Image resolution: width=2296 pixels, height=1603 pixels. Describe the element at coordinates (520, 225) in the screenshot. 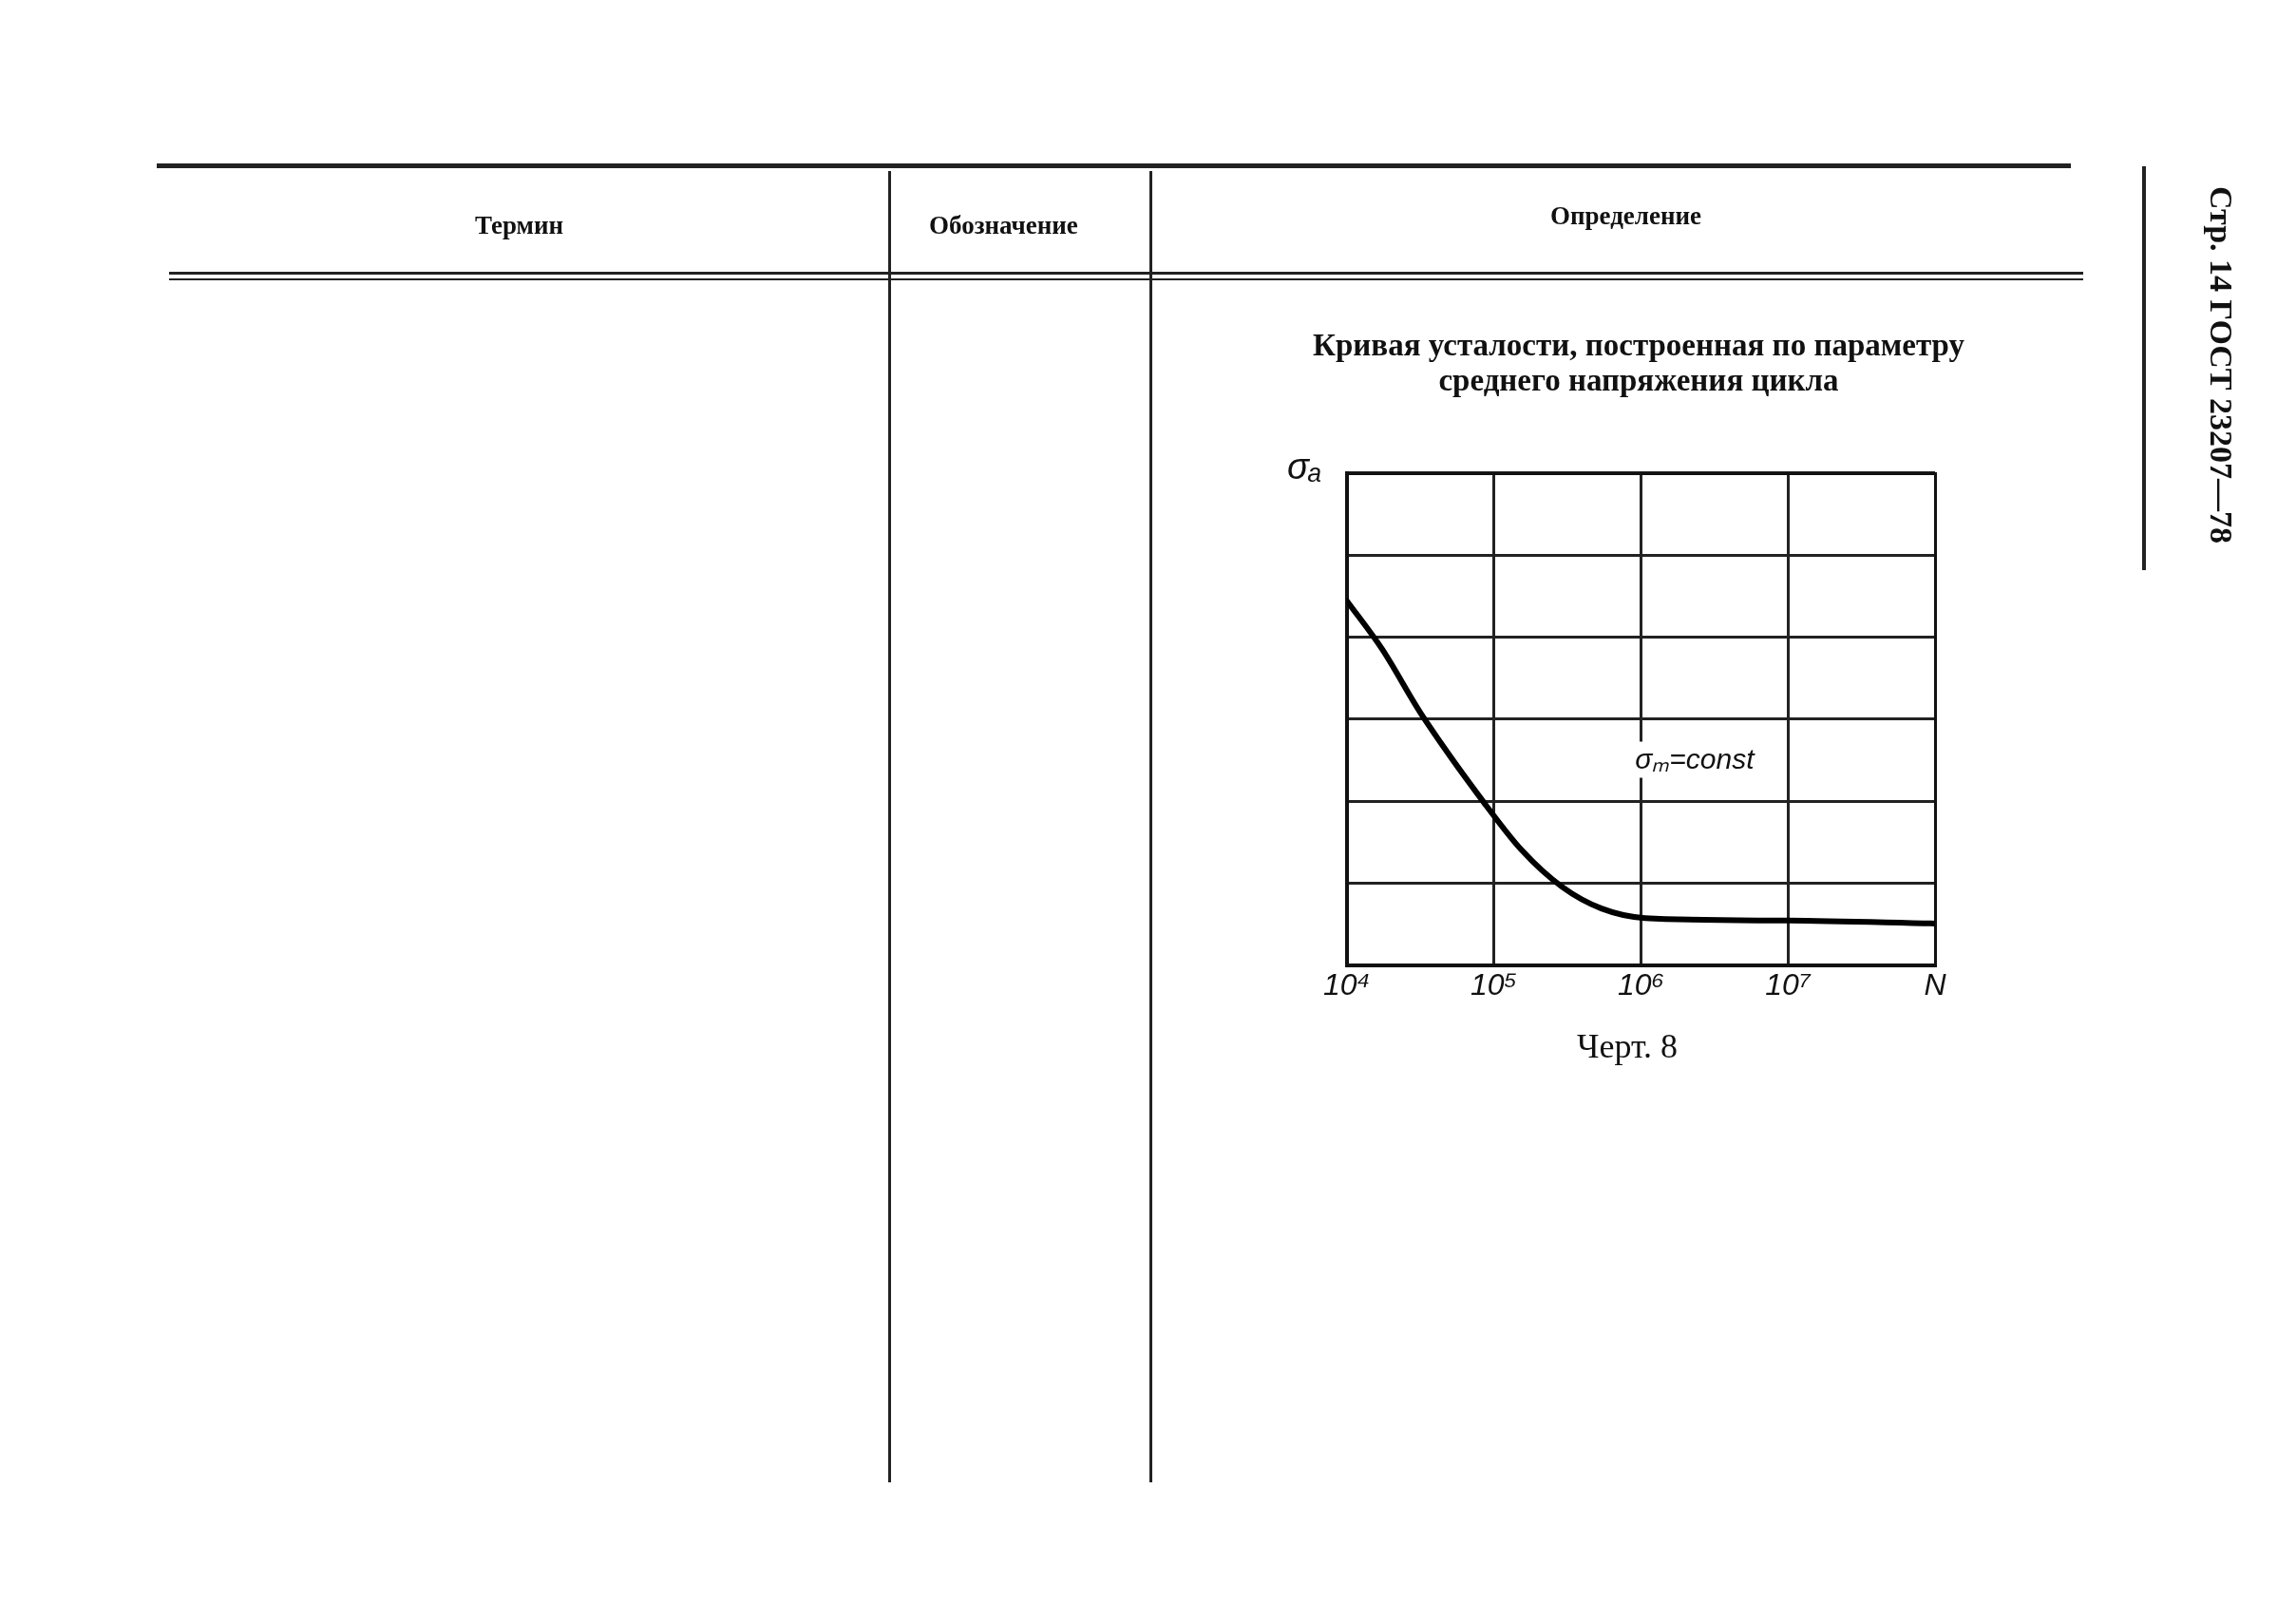

I see `text: Термин` at that location.